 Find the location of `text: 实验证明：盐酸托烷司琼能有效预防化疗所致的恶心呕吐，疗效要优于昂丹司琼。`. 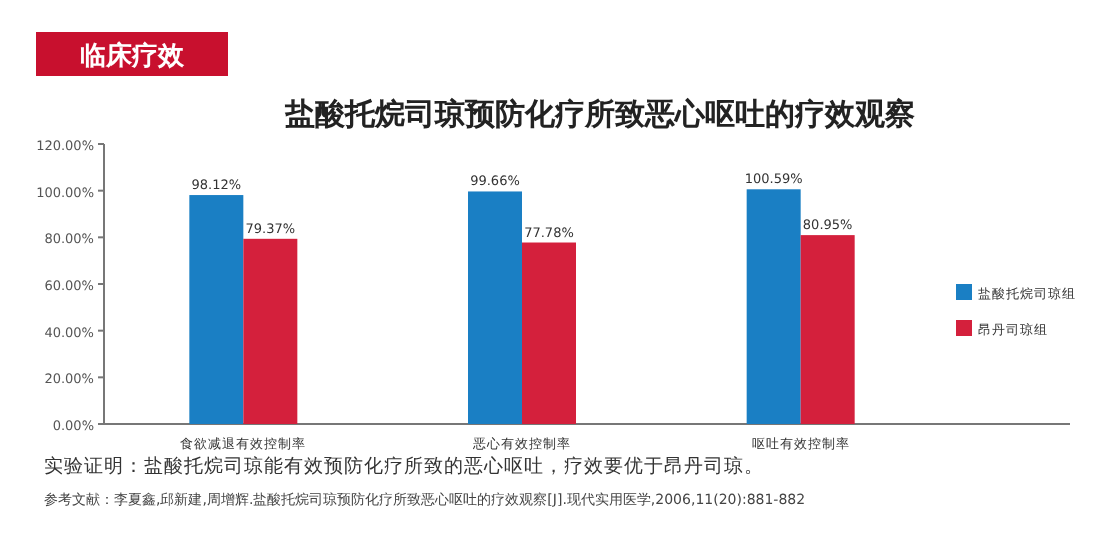

text: 实验证明：盐酸托烷司琼能有效预防化疗所致的恶心呕吐，疗效要优于昂丹司琼。 is located at coordinates (404, 466).